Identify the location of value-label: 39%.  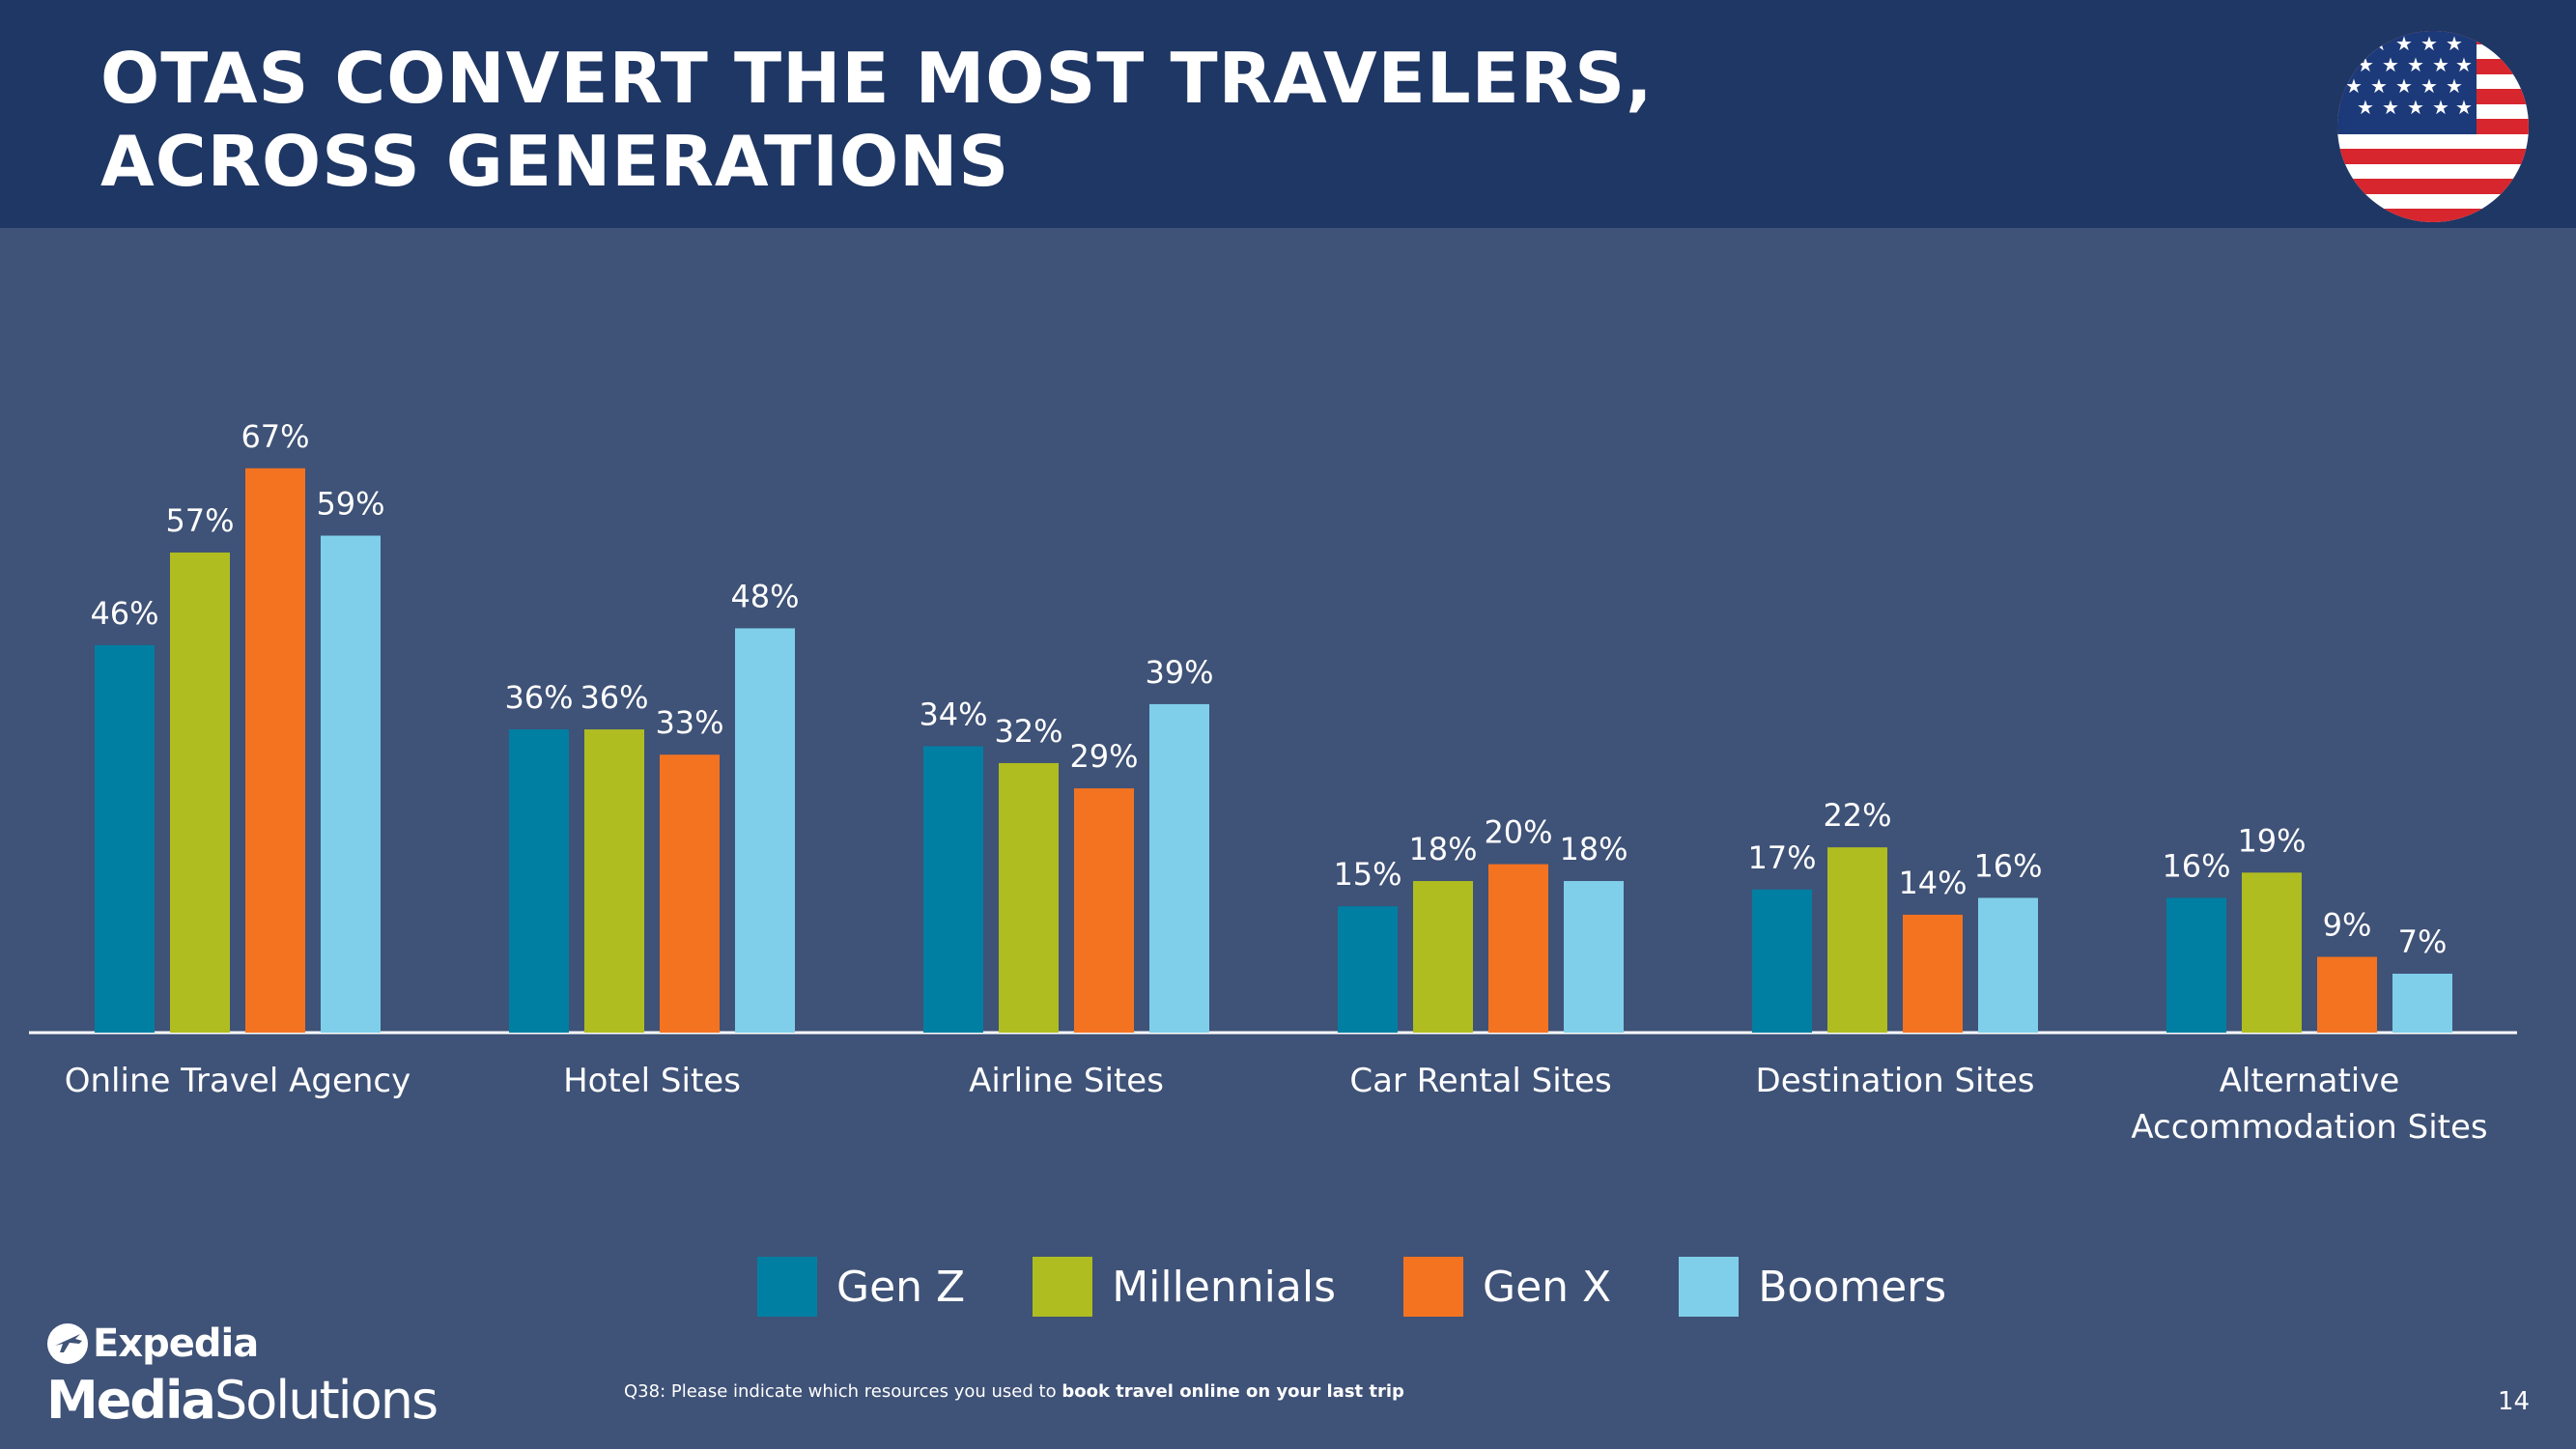
(1179, 672).